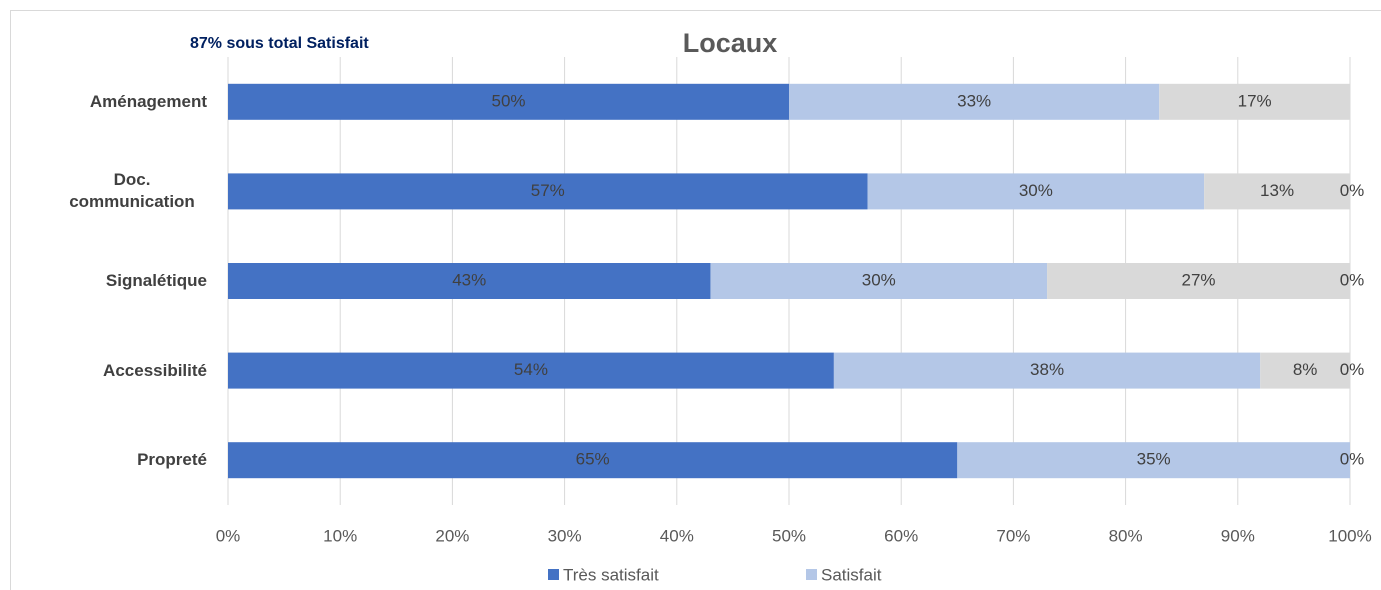 This screenshot has width=1381, height=590. Describe the element at coordinates (1013, 535) in the screenshot. I see `x-tick-label: 70%` at that location.